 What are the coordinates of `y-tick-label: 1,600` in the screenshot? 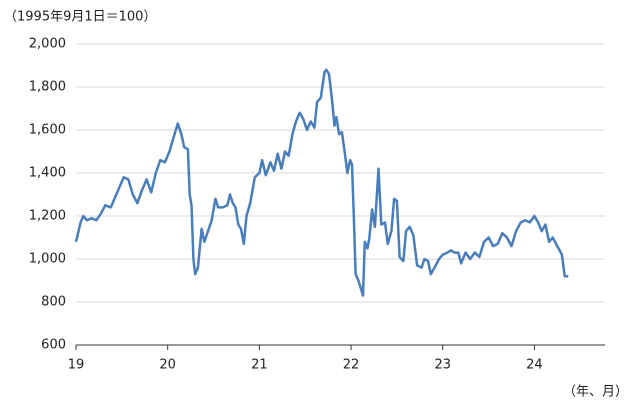 It's located at (47, 130).